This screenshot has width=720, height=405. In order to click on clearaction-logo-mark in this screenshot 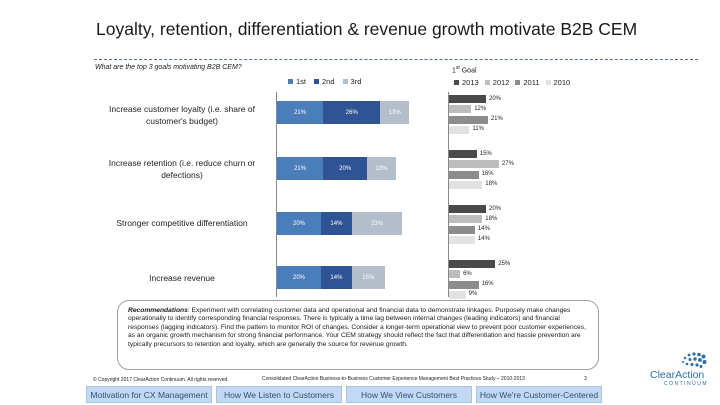, I will do `click(694, 360)`.